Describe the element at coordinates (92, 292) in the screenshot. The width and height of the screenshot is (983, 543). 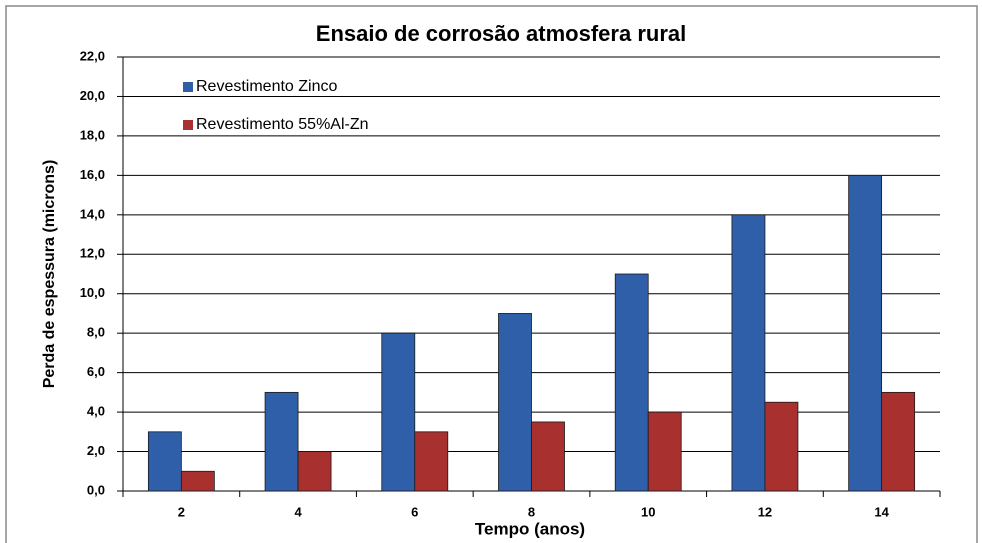
I see `y-tick-label: 10,0` at that location.